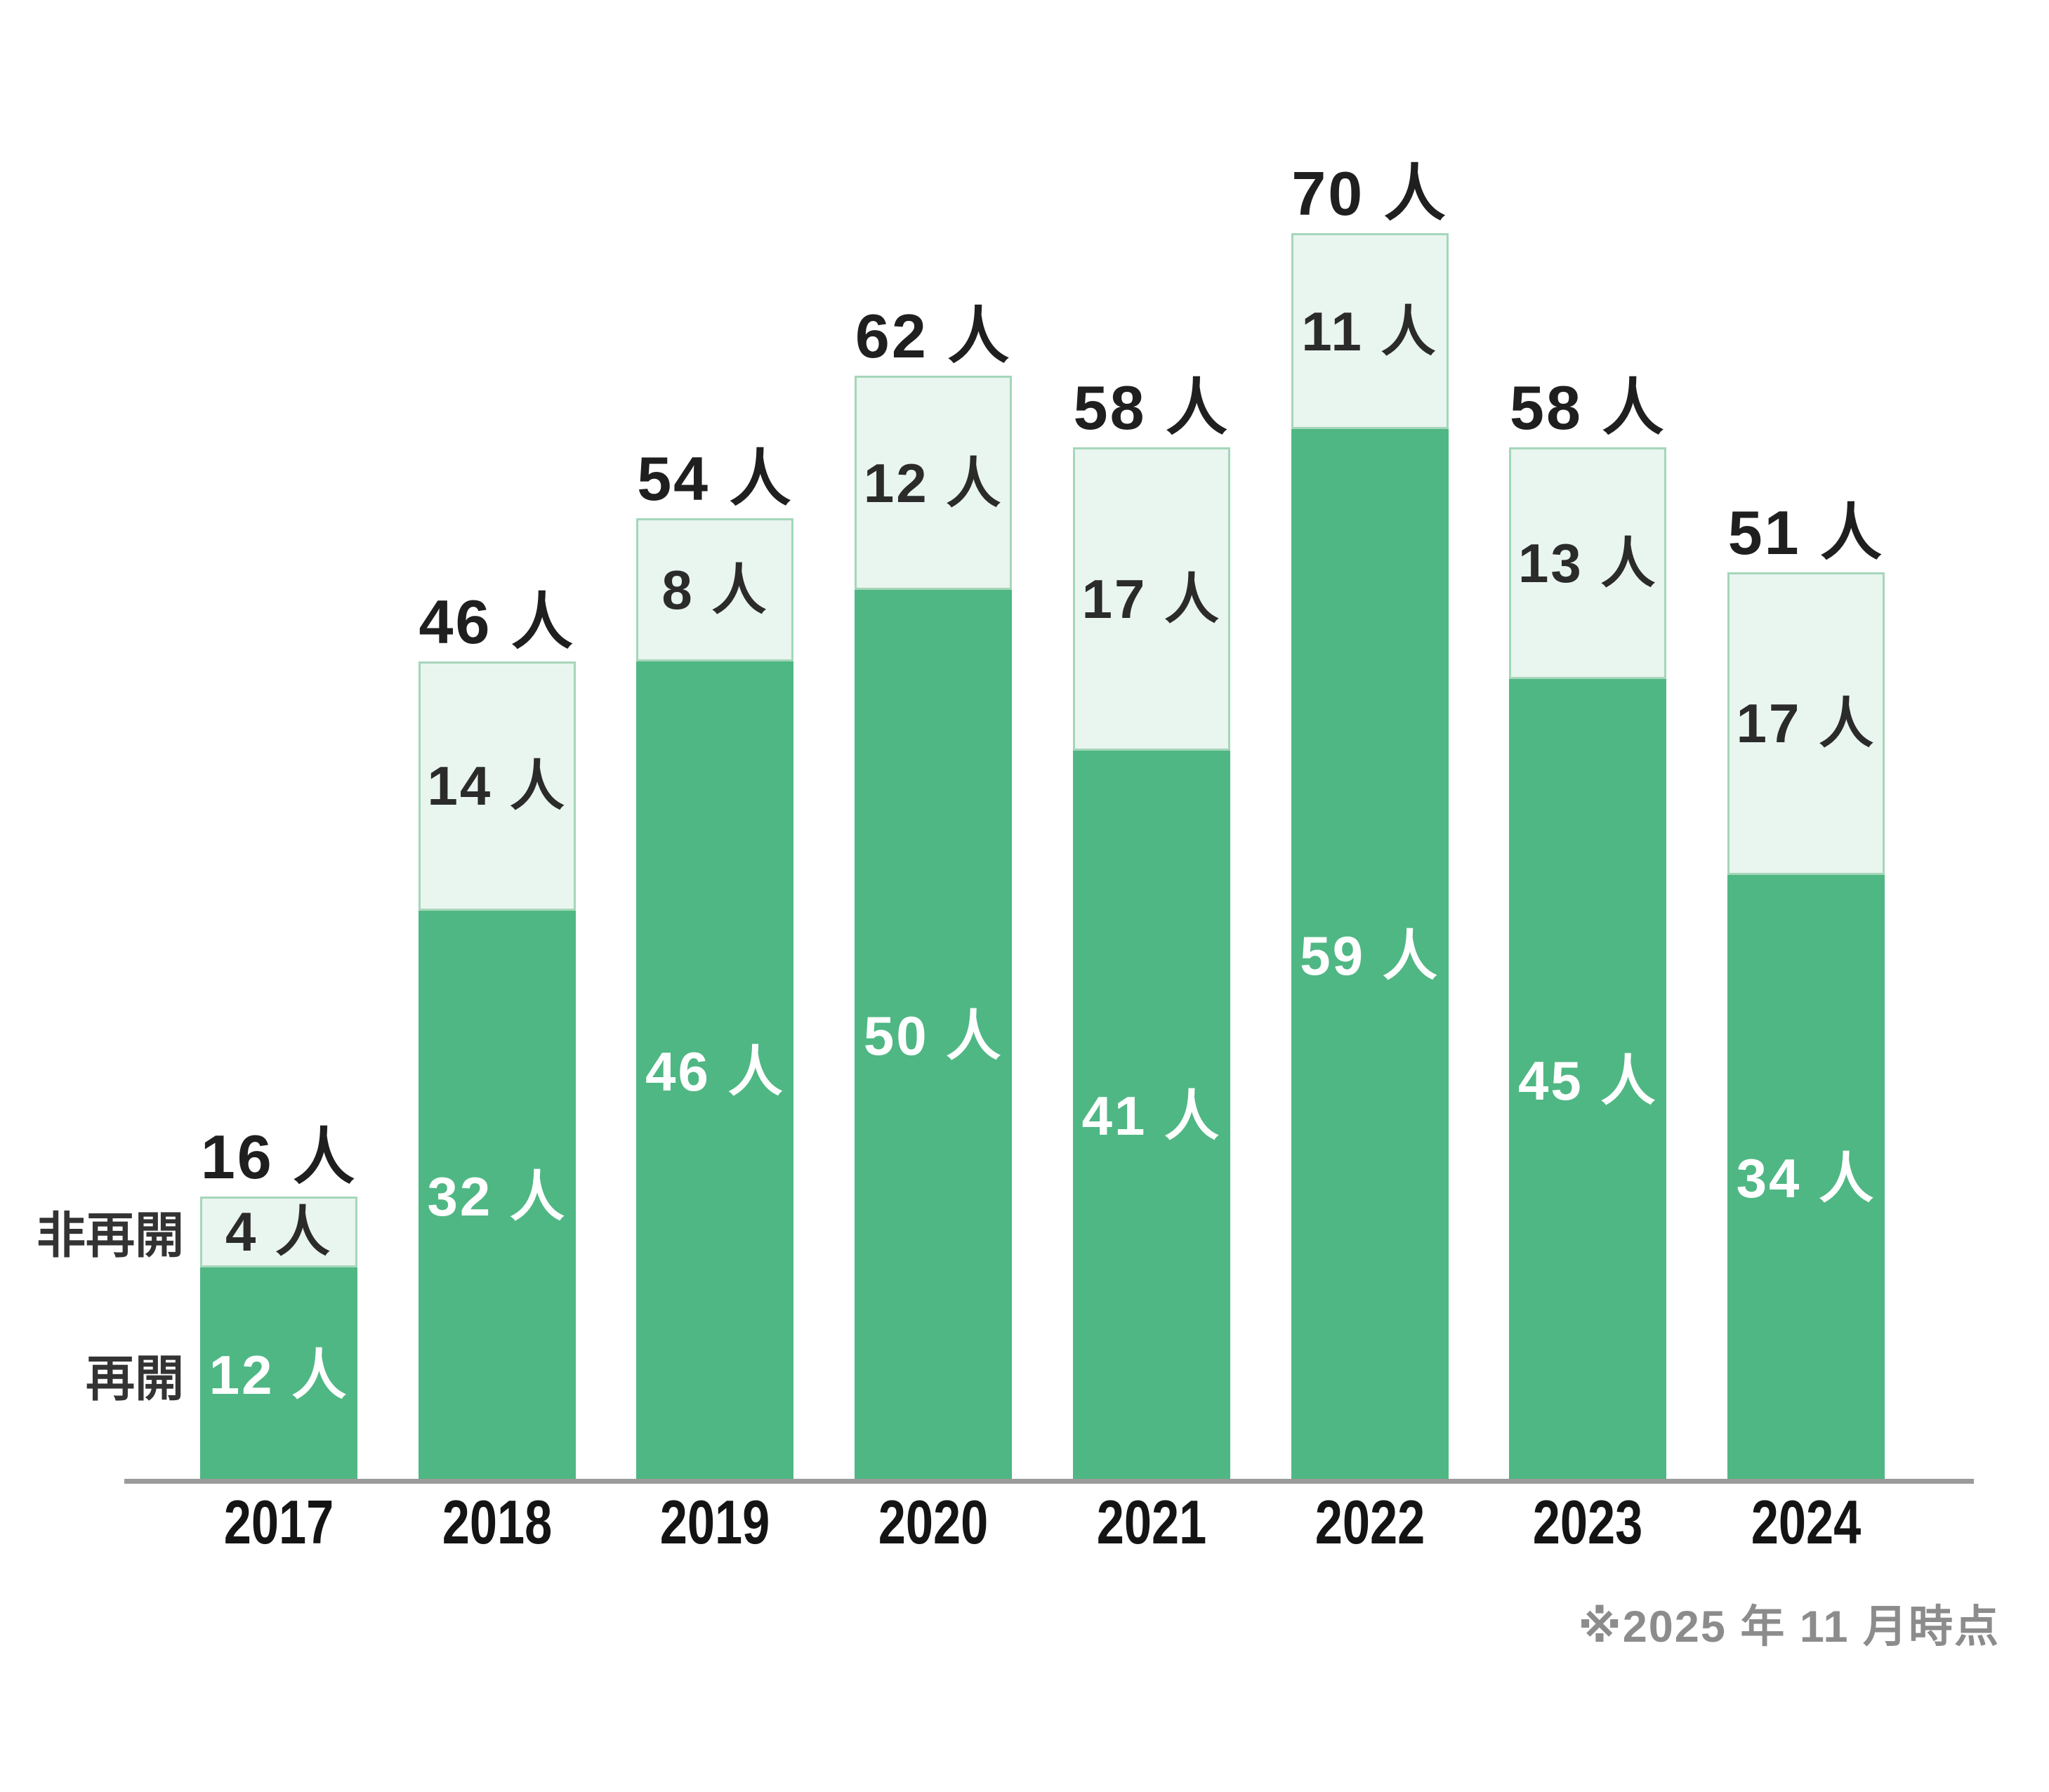  I want to click on segment-reopened-2020: 50 人, so click(934, 1036).